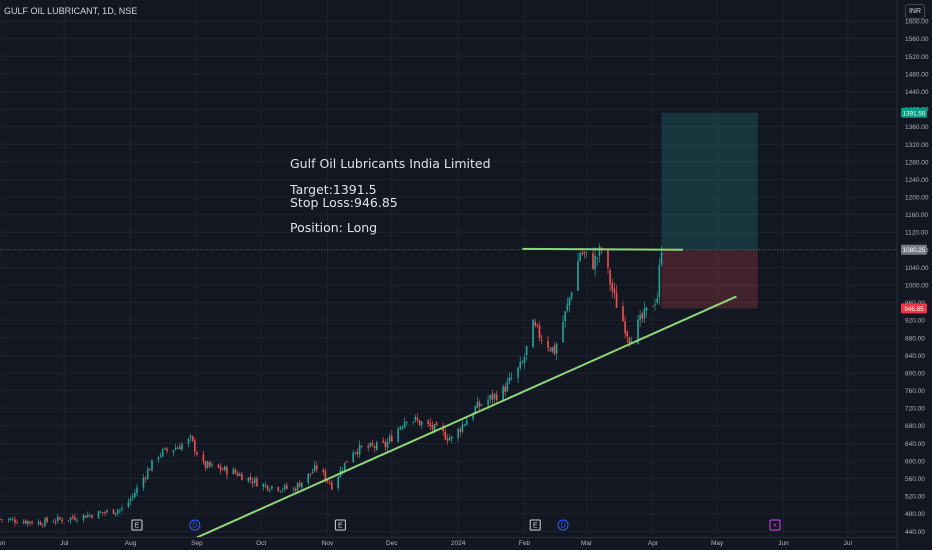 The width and height of the screenshot is (932, 550). I want to click on currency-badge: INR, so click(915, 11).